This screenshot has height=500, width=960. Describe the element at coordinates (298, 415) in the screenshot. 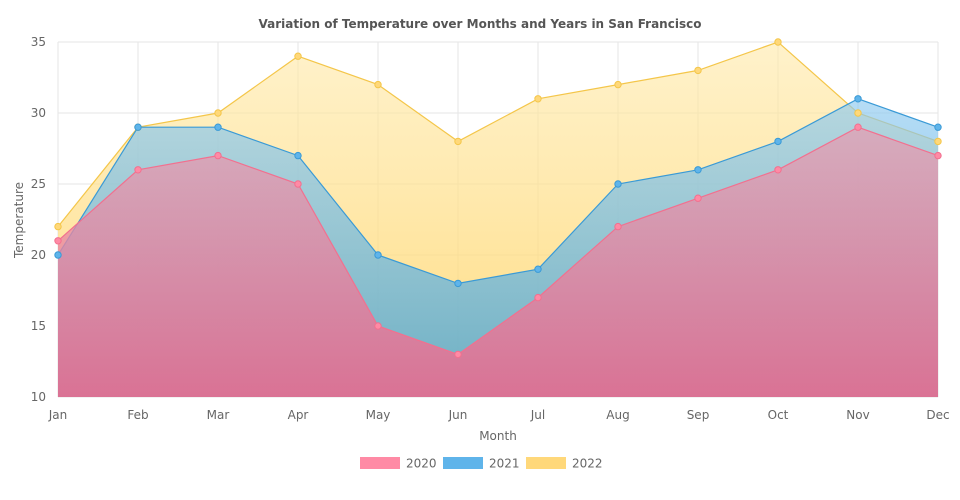

I see `x-tick-label: Apr` at that location.